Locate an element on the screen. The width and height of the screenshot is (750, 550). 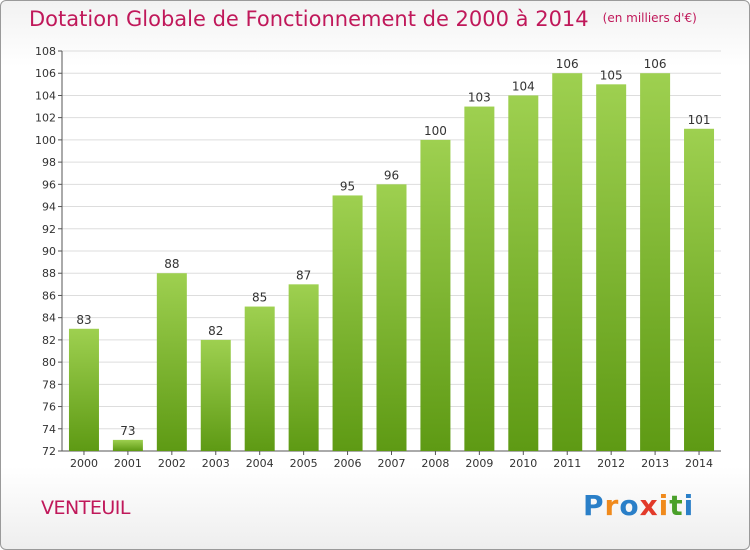
x-tick-label: 2002 is located at coordinates (172, 463).